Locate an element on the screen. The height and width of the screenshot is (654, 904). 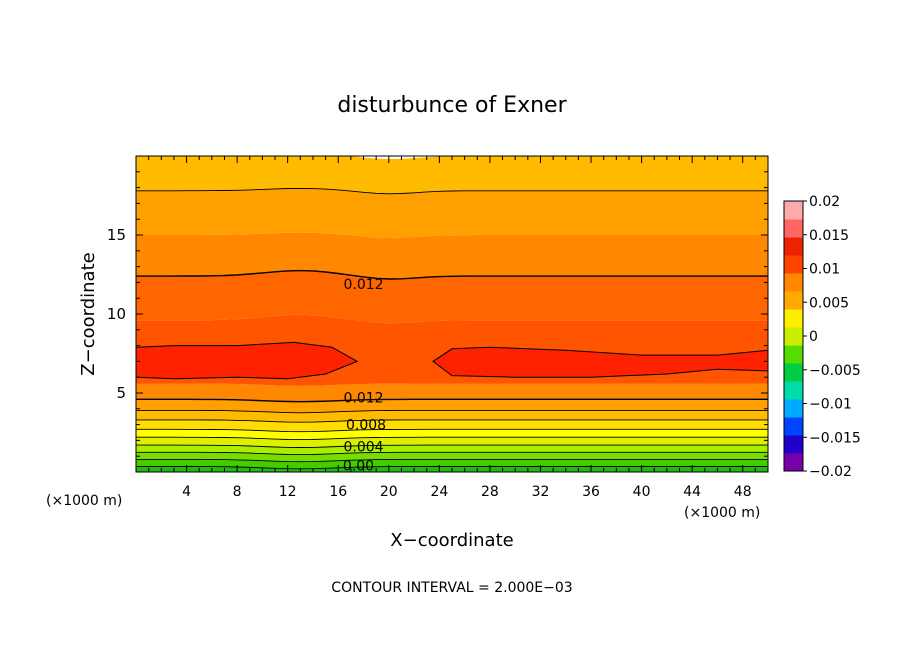
x-tick-label: 12 is located at coordinates (288, 492).